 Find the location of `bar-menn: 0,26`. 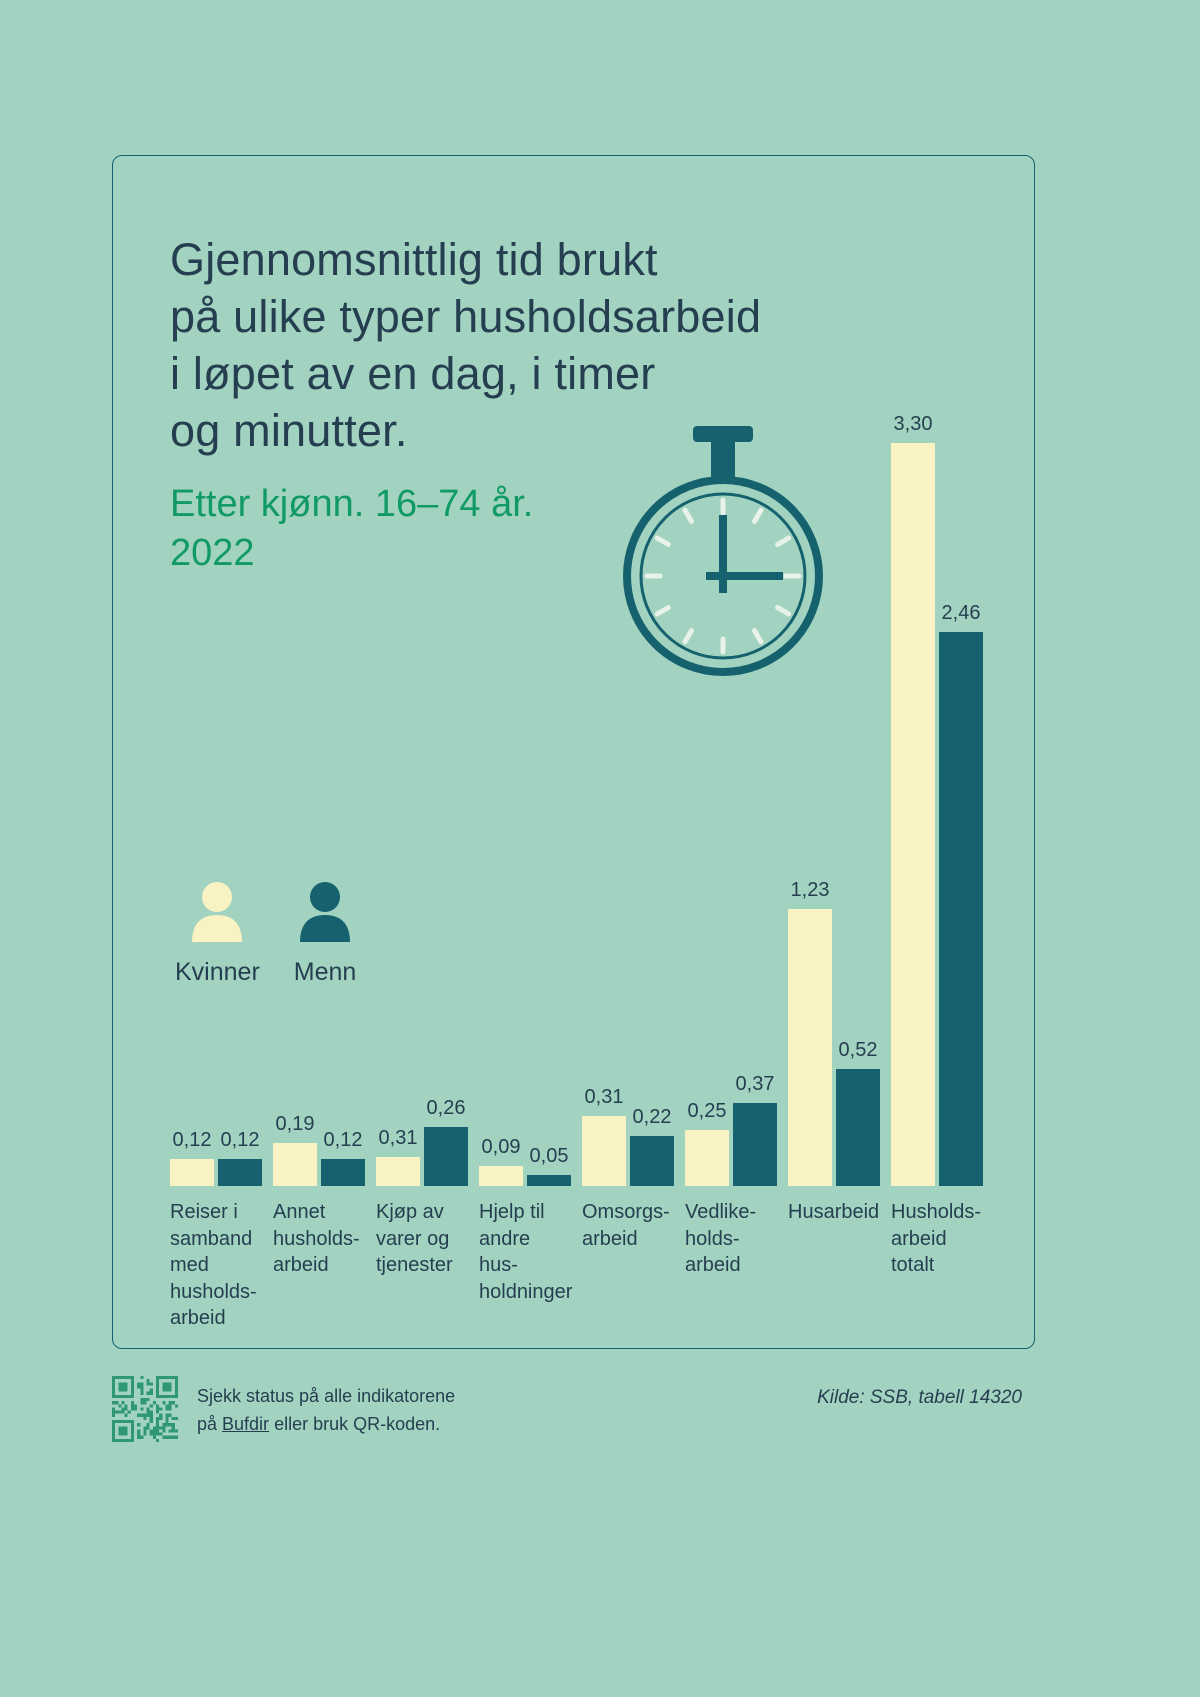

bar-menn: 0,26 is located at coordinates (446, 1141).